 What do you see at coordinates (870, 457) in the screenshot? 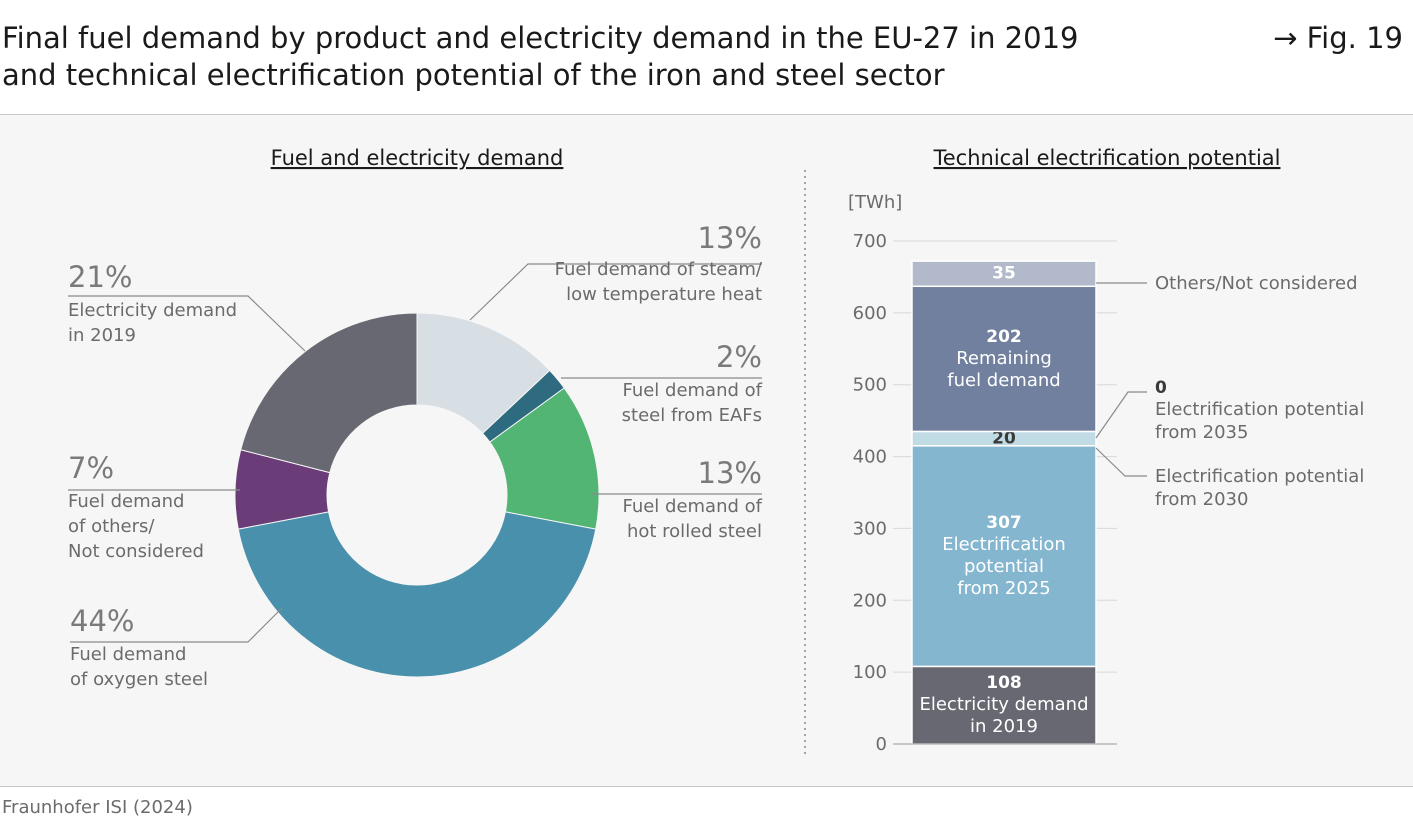
I see `y-tick-label: 400` at bounding box center [870, 457].